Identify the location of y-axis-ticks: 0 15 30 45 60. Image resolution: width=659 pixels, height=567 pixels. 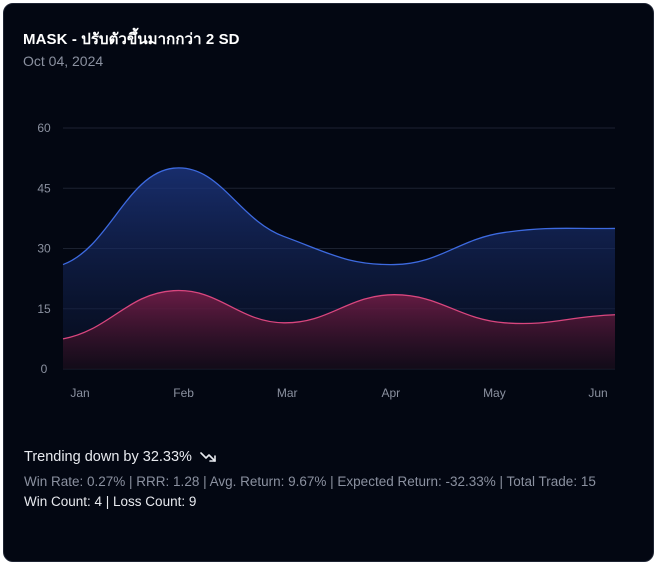
(44, 248).